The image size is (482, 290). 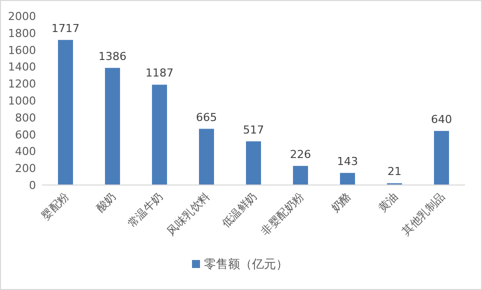 I want to click on x-tick-label: 酸奶, so click(x=106, y=202).